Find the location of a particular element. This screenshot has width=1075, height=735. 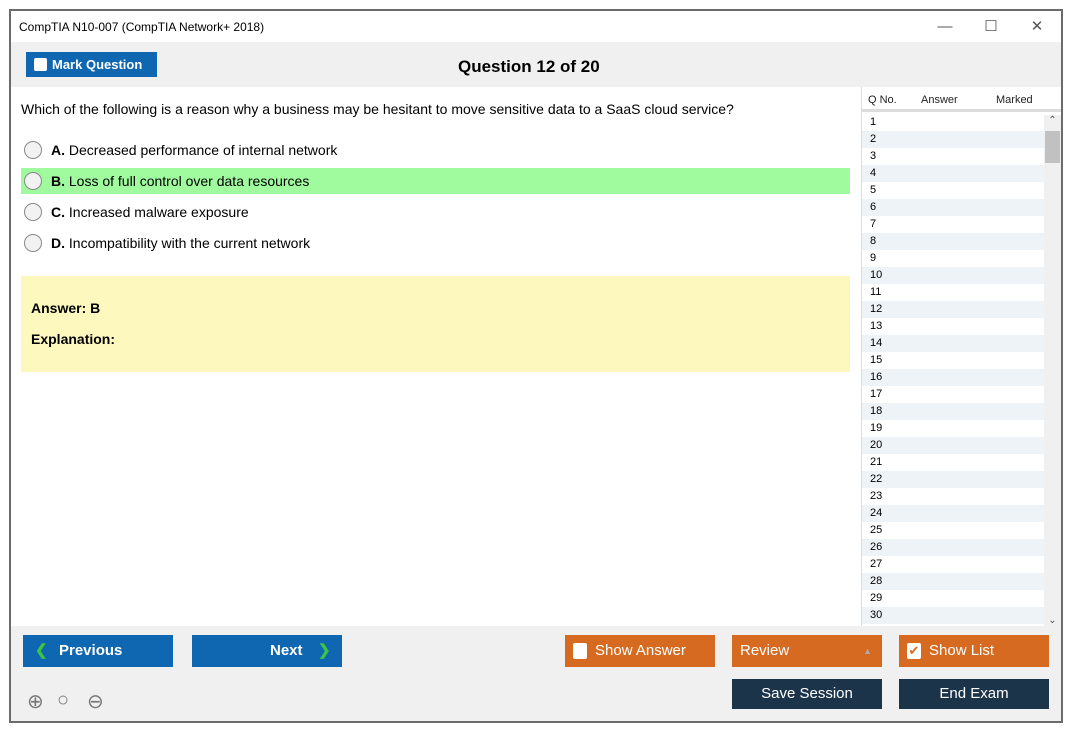

list-row: 6 is located at coordinates (953, 207).